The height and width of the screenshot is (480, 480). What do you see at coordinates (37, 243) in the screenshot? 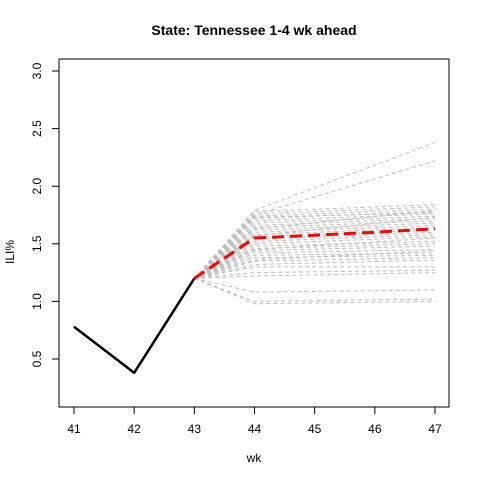
I see `y-tick-label: 1.5` at bounding box center [37, 243].